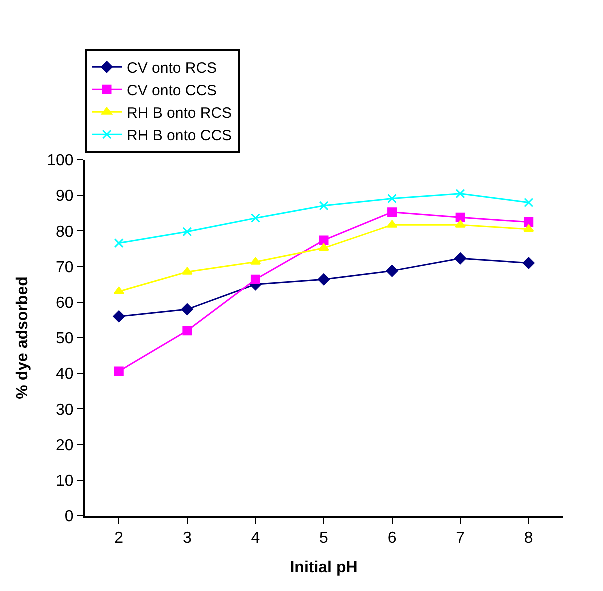 The width and height of the screenshot is (603, 591). Describe the element at coordinates (179, 113) in the screenshot. I see `legend-label: RH B onto RCS` at that location.